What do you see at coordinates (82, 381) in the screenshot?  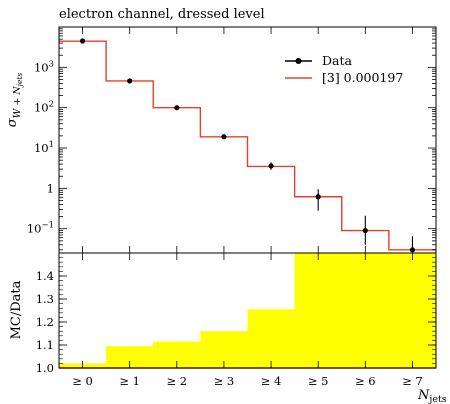 I see `x-category-label-0: ≥ 0` at bounding box center [82, 381].